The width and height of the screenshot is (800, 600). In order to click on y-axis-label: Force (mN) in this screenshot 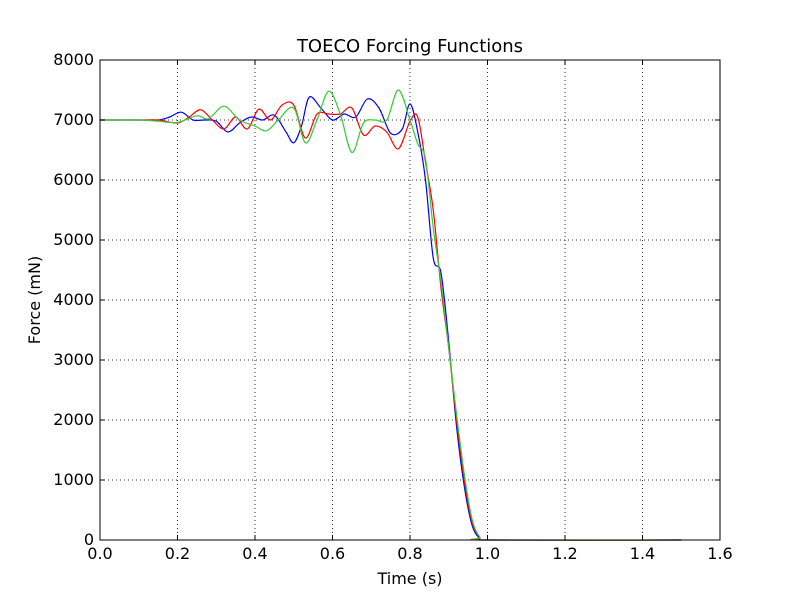, I will do `click(34, 300)`.